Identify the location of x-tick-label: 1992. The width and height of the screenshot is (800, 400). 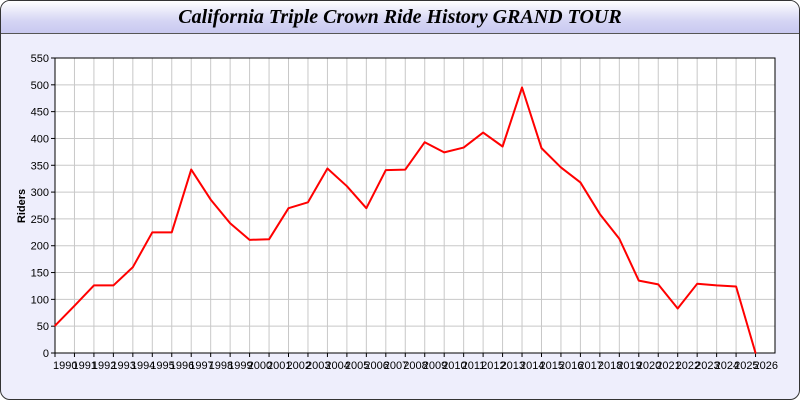
(104, 366).